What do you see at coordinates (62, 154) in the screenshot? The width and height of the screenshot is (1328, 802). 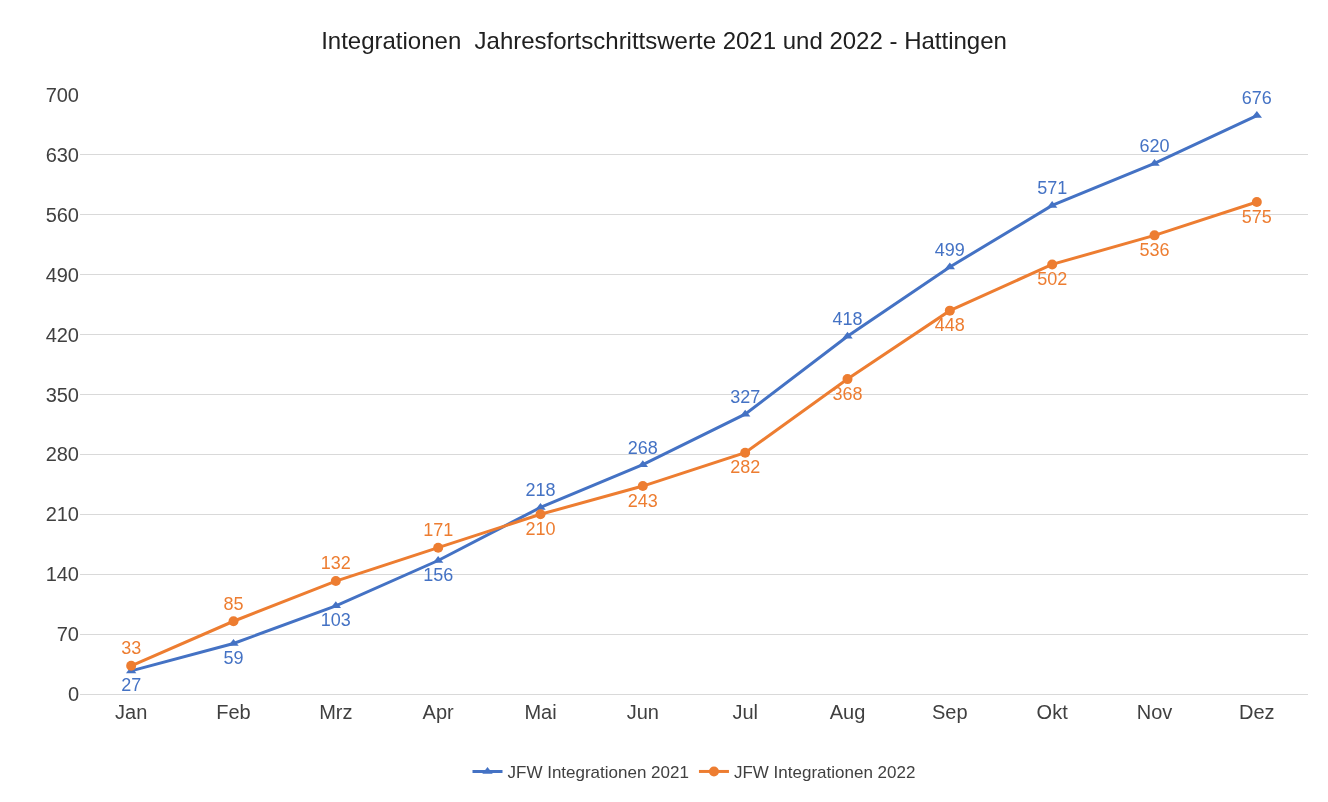 I see `y-tick-label: 630` at bounding box center [62, 154].